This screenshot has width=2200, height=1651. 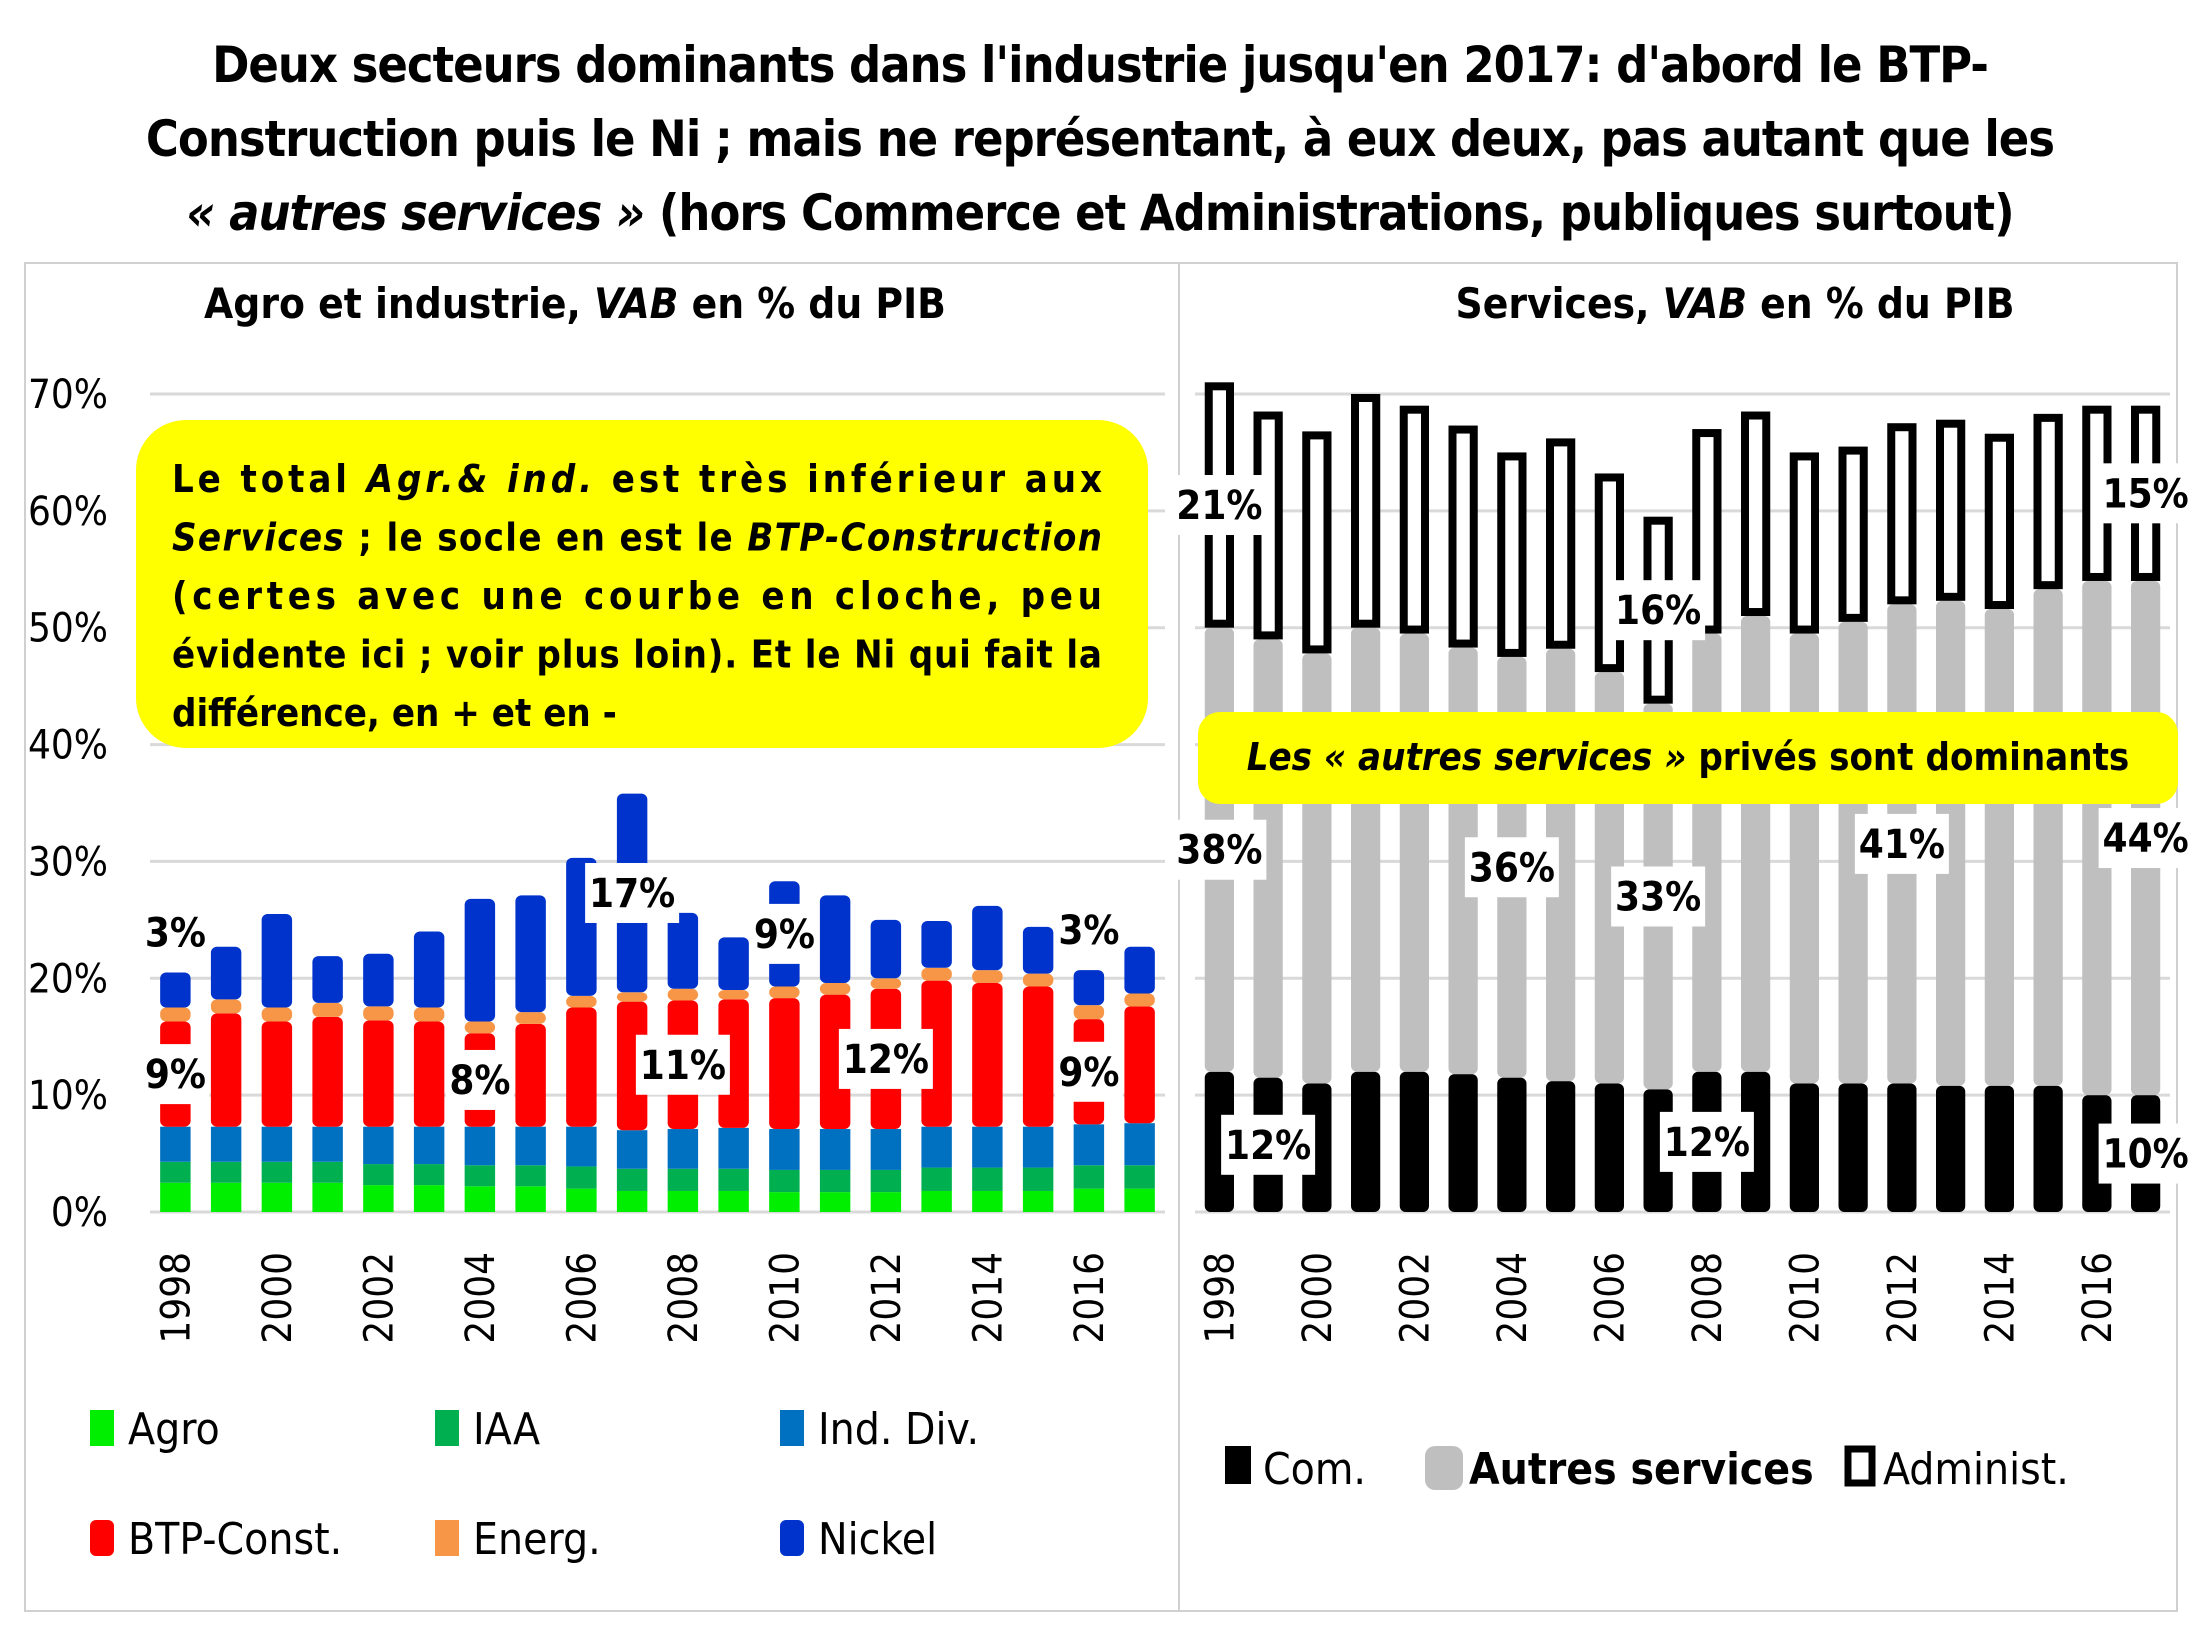 I want to click on chart-title-plain: Agro et industrie,, so click(x=399, y=303).